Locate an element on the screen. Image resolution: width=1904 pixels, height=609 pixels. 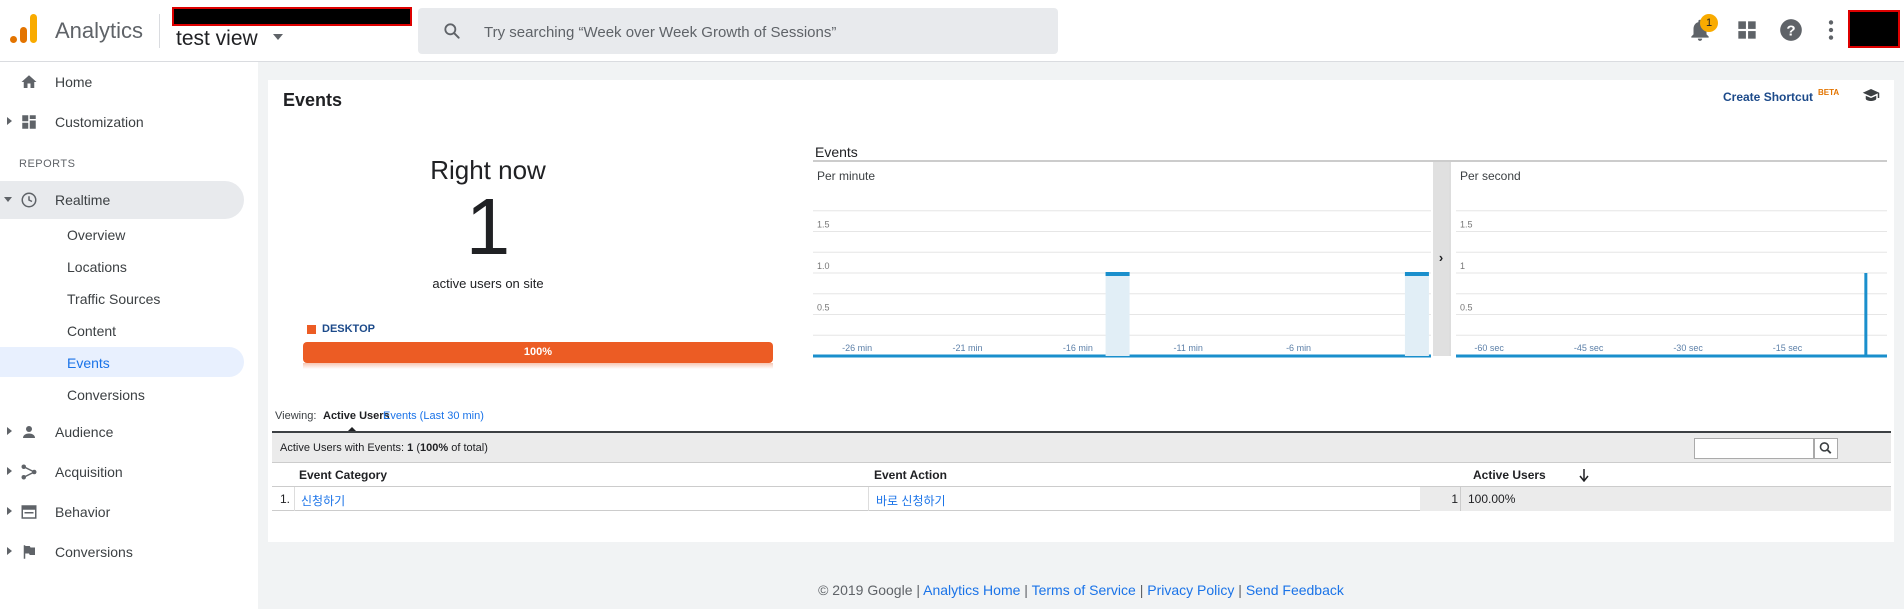
page-title: Events is located at coordinates (313, 100).